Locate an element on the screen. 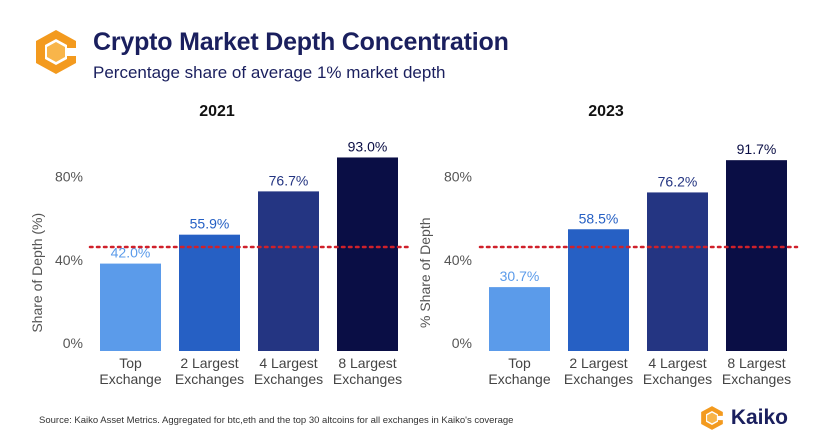 Image resolution: width=824 pixels, height=447 pixels. bar-value-label: 93.0% is located at coordinates (368, 146).